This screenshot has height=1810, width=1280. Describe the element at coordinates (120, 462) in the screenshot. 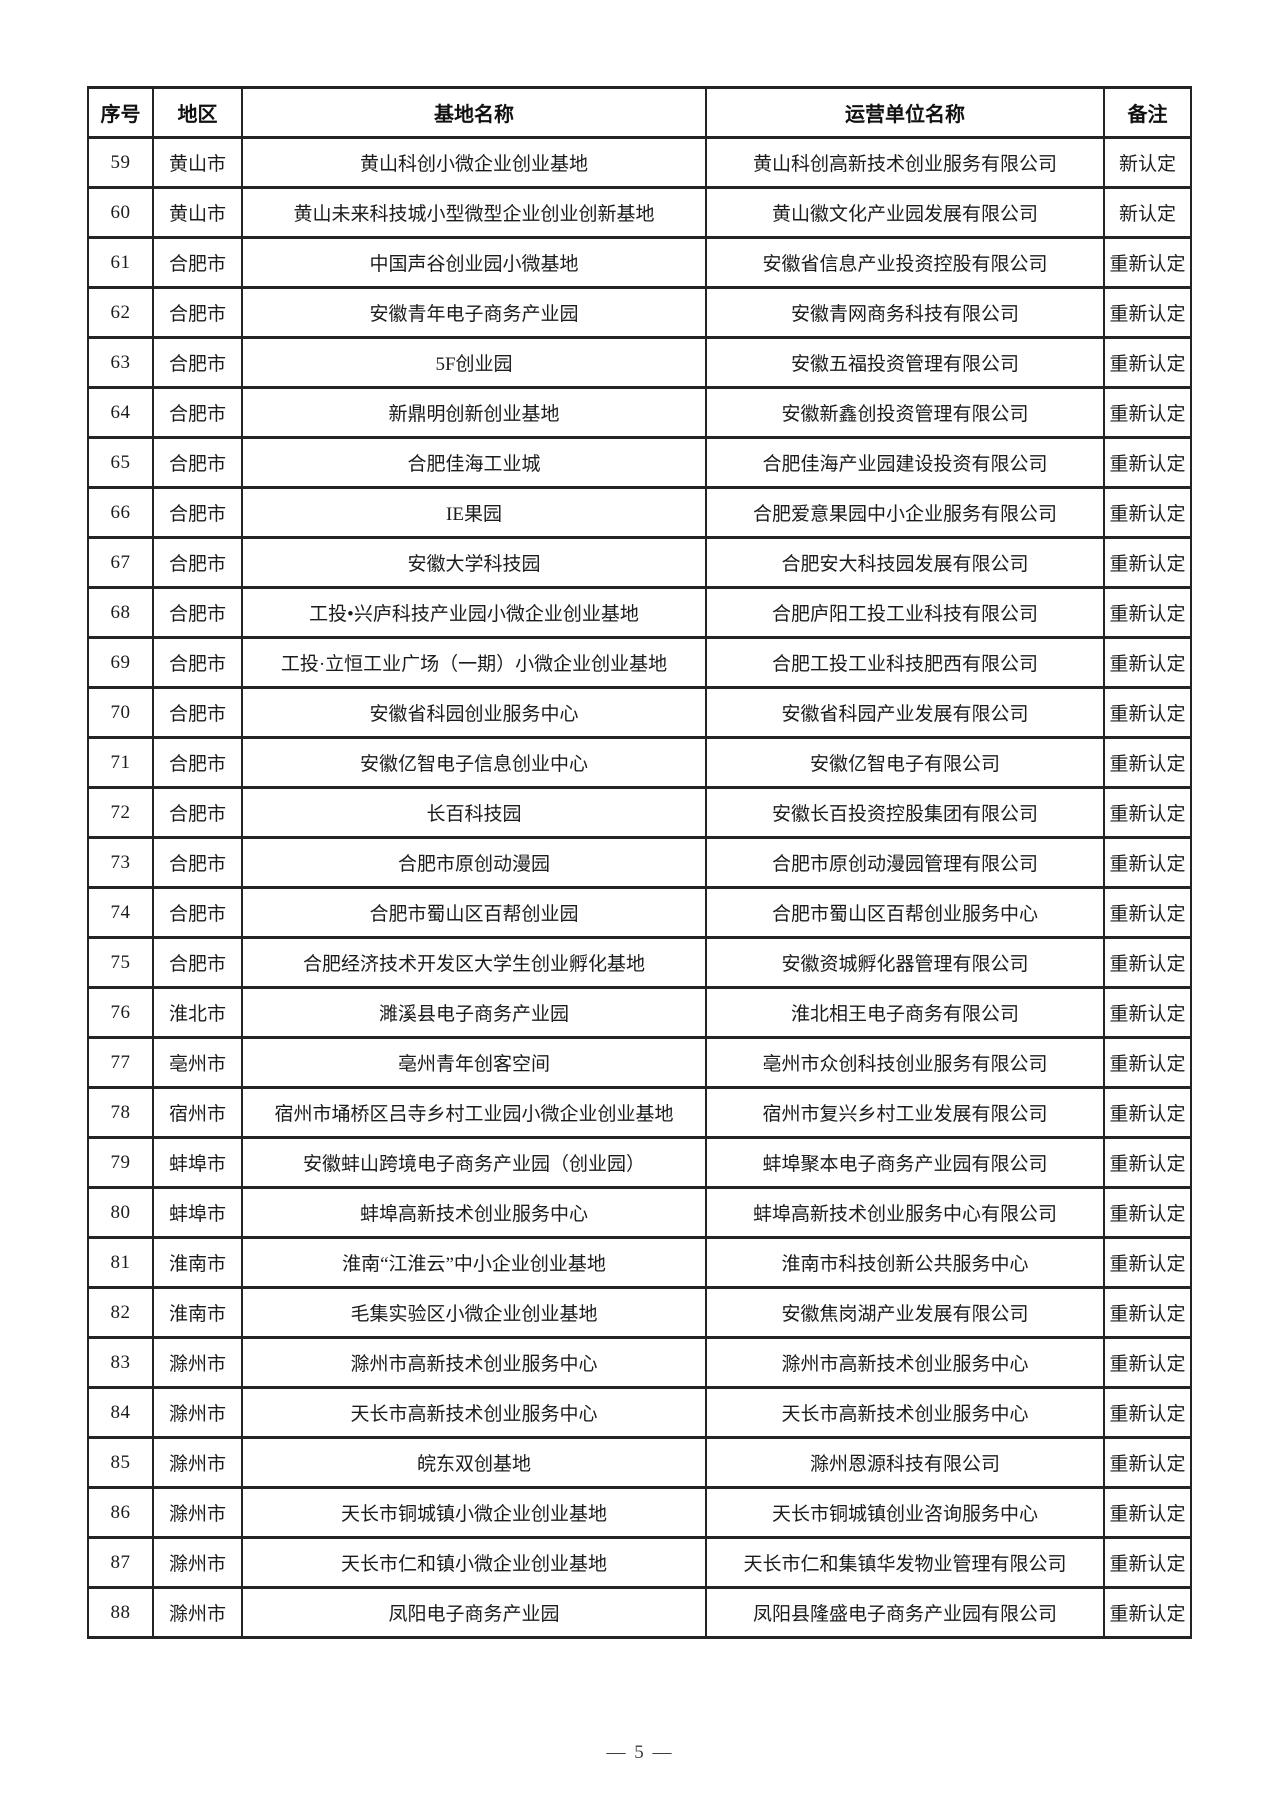

I see `cell-no: 65` at that location.